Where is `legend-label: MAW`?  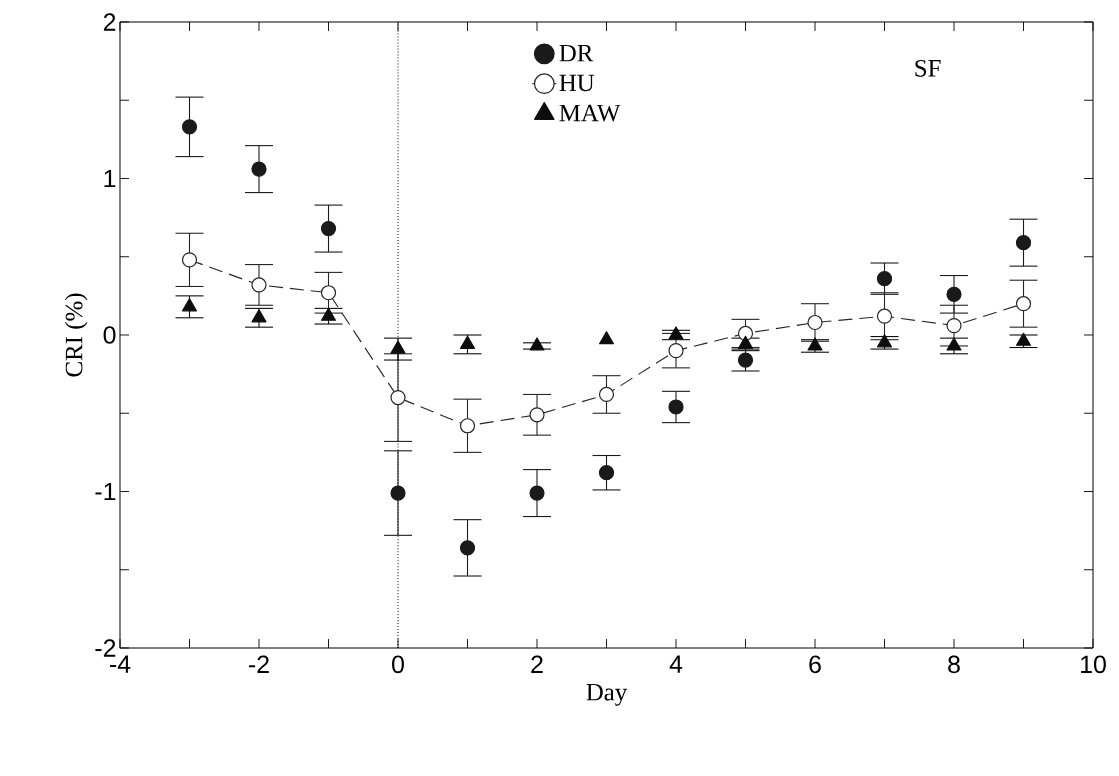
legend-label: MAW is located at coordinates (590, 113).